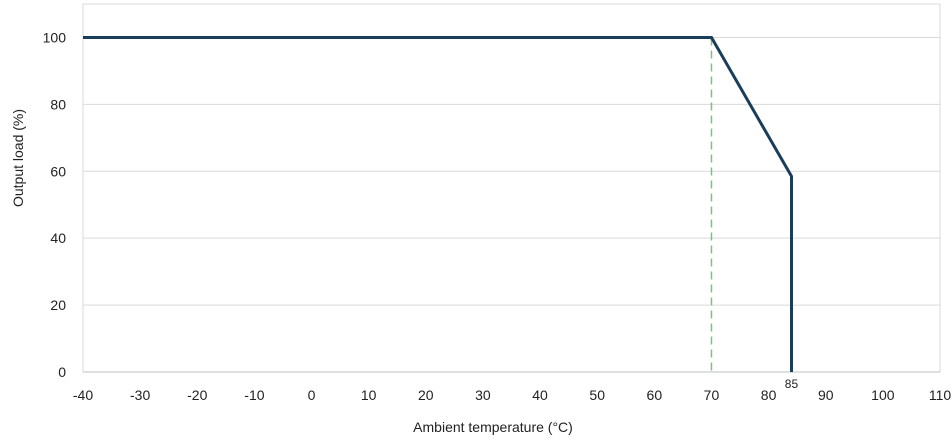 This screenshot has height=440, width=952. Describe the element at coordinates (312, 395) in the screenshot. I see `x-tick-label: 0` at that location.